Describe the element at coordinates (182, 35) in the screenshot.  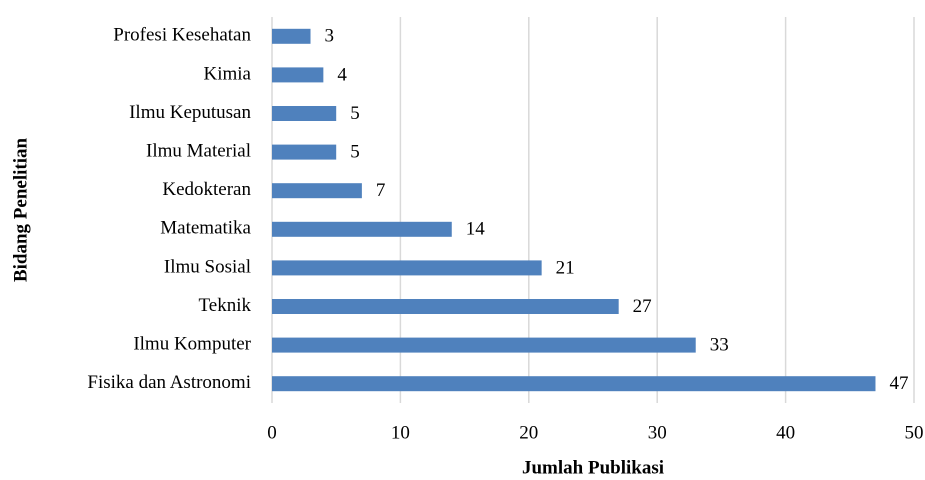
I see `y-tick-label: Profesi Kesehatan` at that location.